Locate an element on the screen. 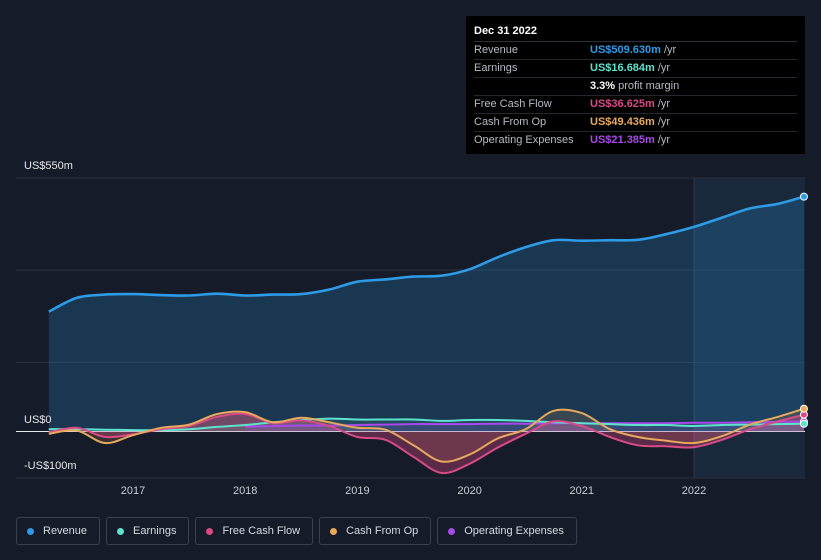 This screenshot has width=821, height=560. tooltip-row-label: Cash From Op is located at coordinates (510, 122).